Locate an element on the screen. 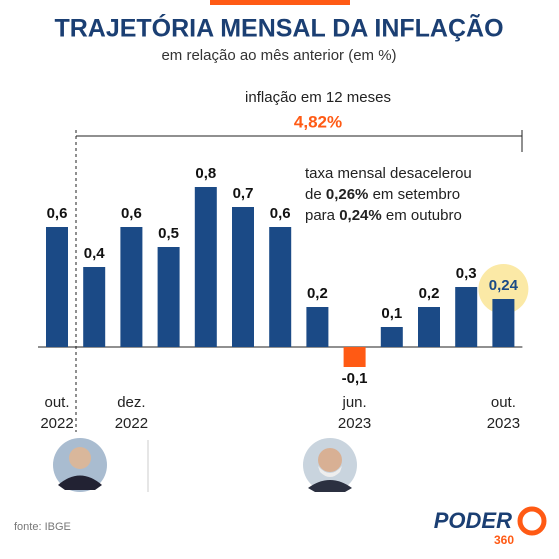 Image resolution: width=559 pixels, height=559 pixels. note-segment: para is located at coordinates (322, 215).